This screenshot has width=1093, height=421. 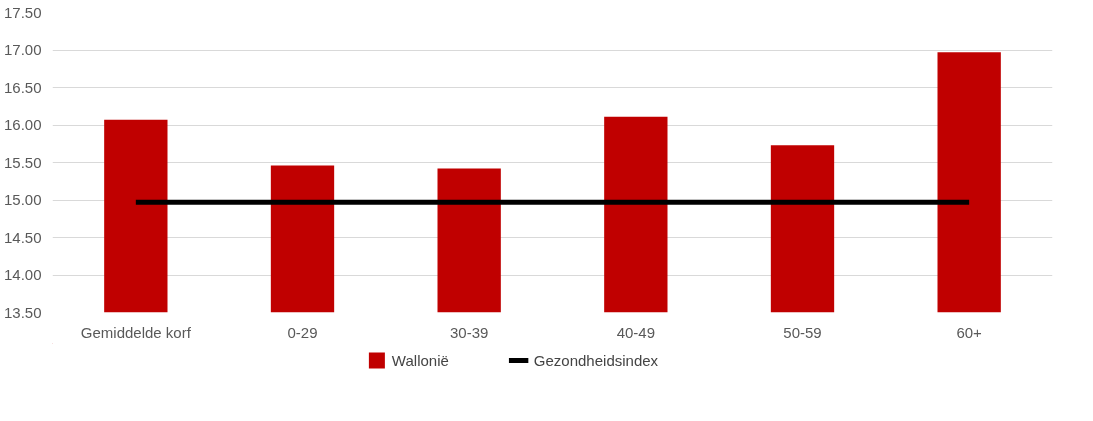 What do you see at coordinates (22, 237) in the screenshot?
I see `y-tick-label: 14.50` at bounding box center [22, 237].